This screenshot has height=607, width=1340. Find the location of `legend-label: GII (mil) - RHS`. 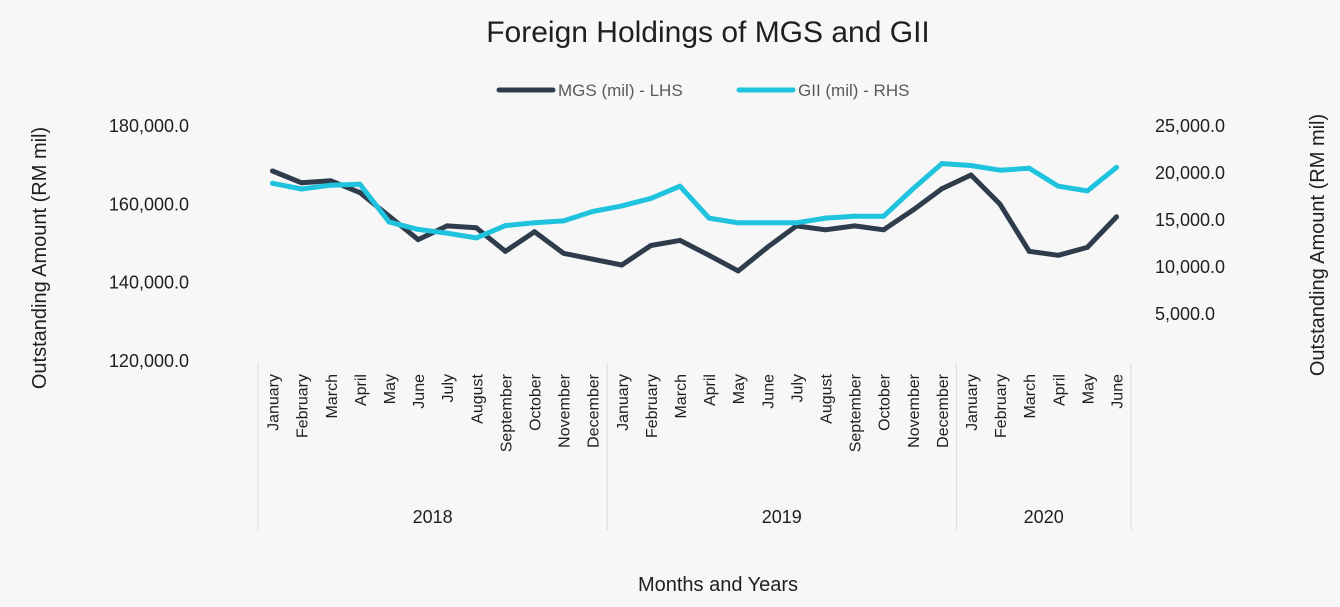

legend-label: GII (mil) - RHS is located at coordinates (853, 90).